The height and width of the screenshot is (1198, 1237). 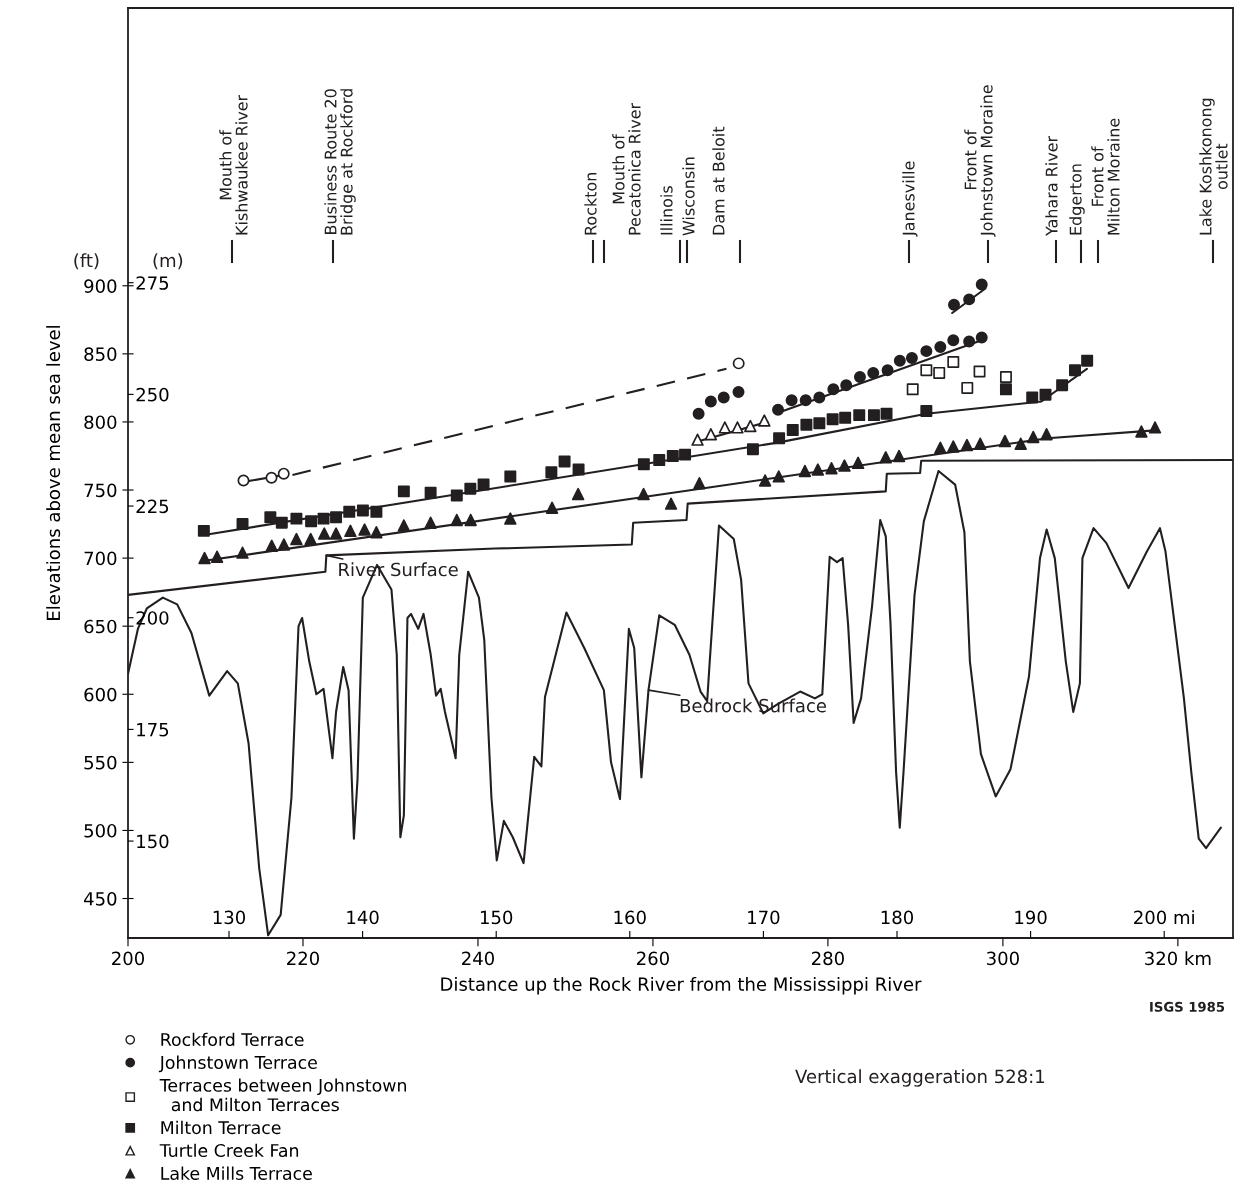 What do you see at coordinates (282, 1095) in the screenshot?
I see `legend-label: Terraces between Johnstown and Milton Terraces` at bounding box center [282, 1095].